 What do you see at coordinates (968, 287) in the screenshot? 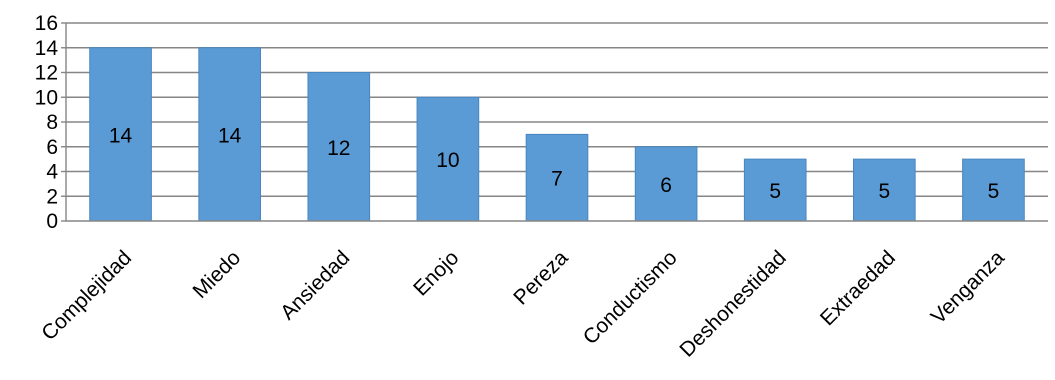
I see `x-category-label: Venganza` at bounding box center [968, 287].